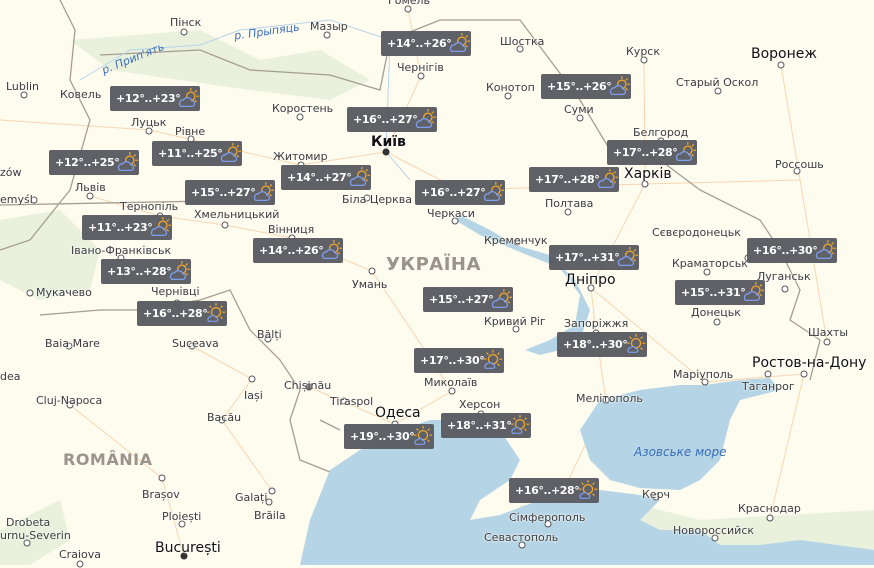  Describe the element at coordinates (409, 3) in the screenshot. I see `city-label: Гомель` at that location.